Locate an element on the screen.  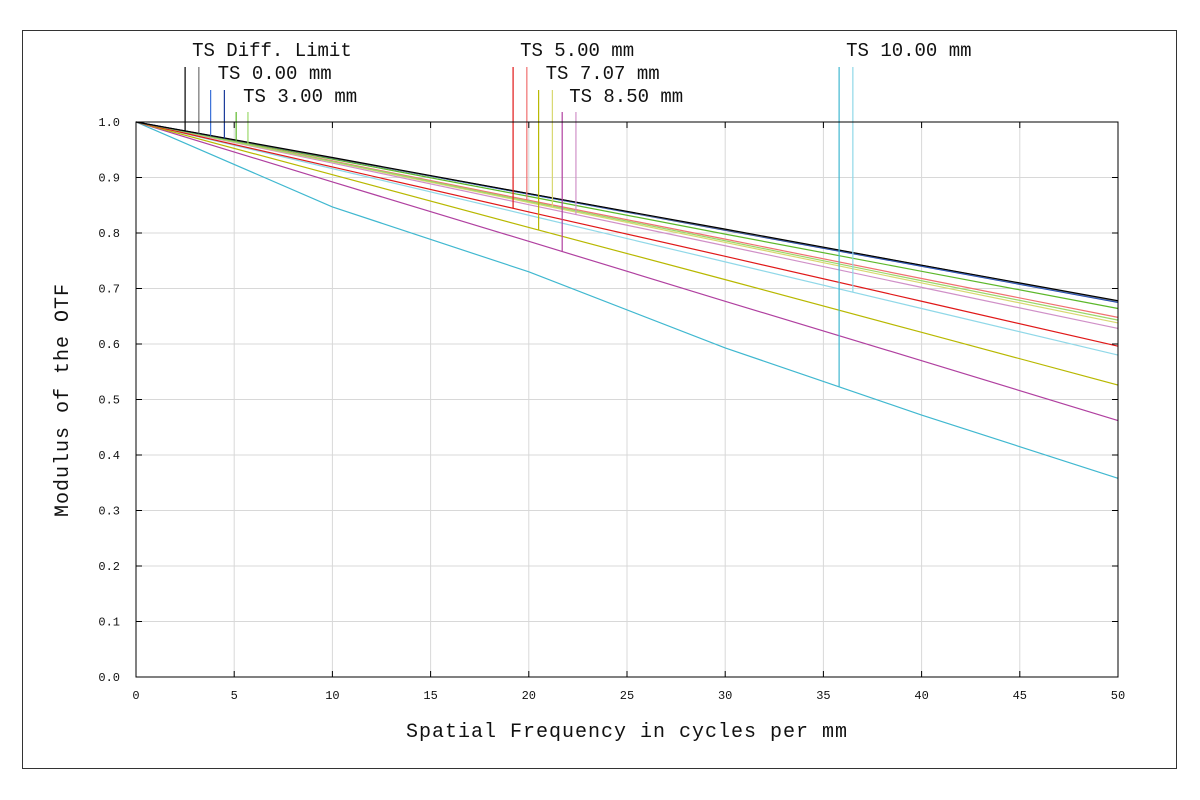
y-tick-label: 0.2 is located at coordinates (109, 567).